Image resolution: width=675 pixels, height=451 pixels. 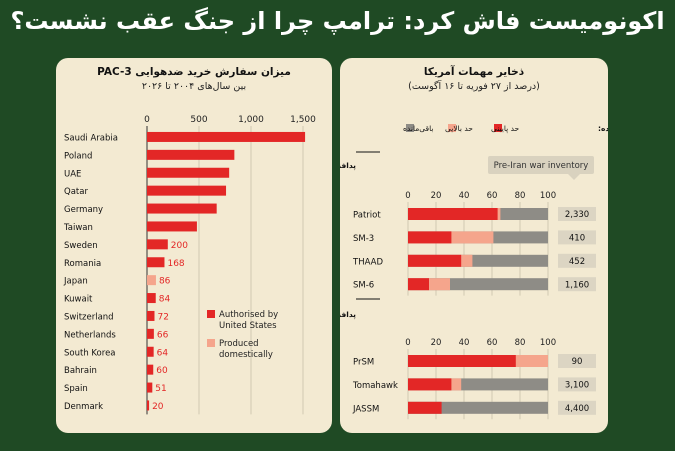 I want to click on left-data-label: 84, so click(x=165, y=300).